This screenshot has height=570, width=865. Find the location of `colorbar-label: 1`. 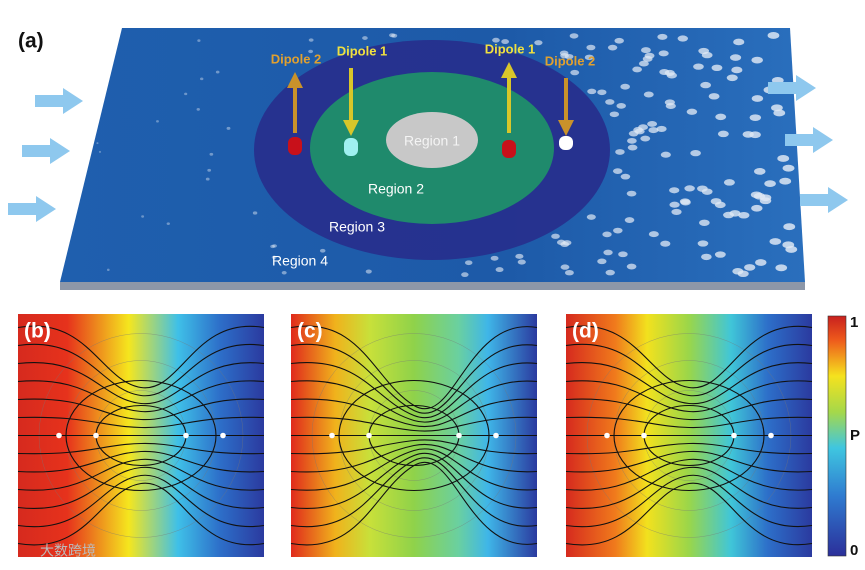

colorbar-label: 1 is located at coordinates (854, 322).